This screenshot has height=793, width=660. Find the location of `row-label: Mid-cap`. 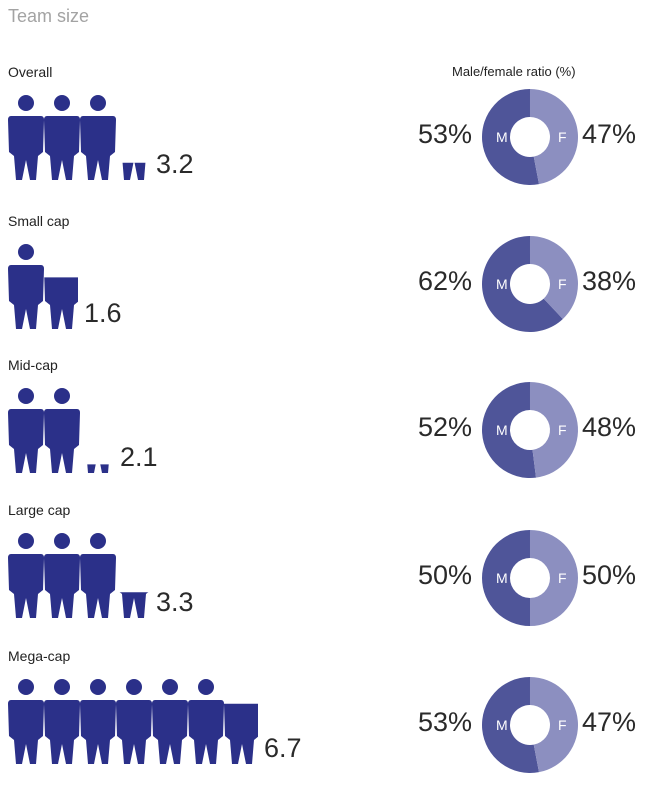

row-label: Mid-cap is located at coordinates (33, 365).